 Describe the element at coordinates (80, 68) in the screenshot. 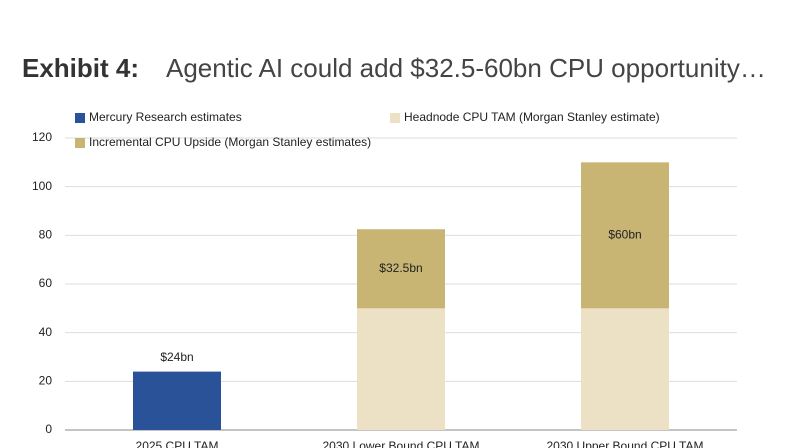

I see `chart-title: Exhibit 4:` at that location.